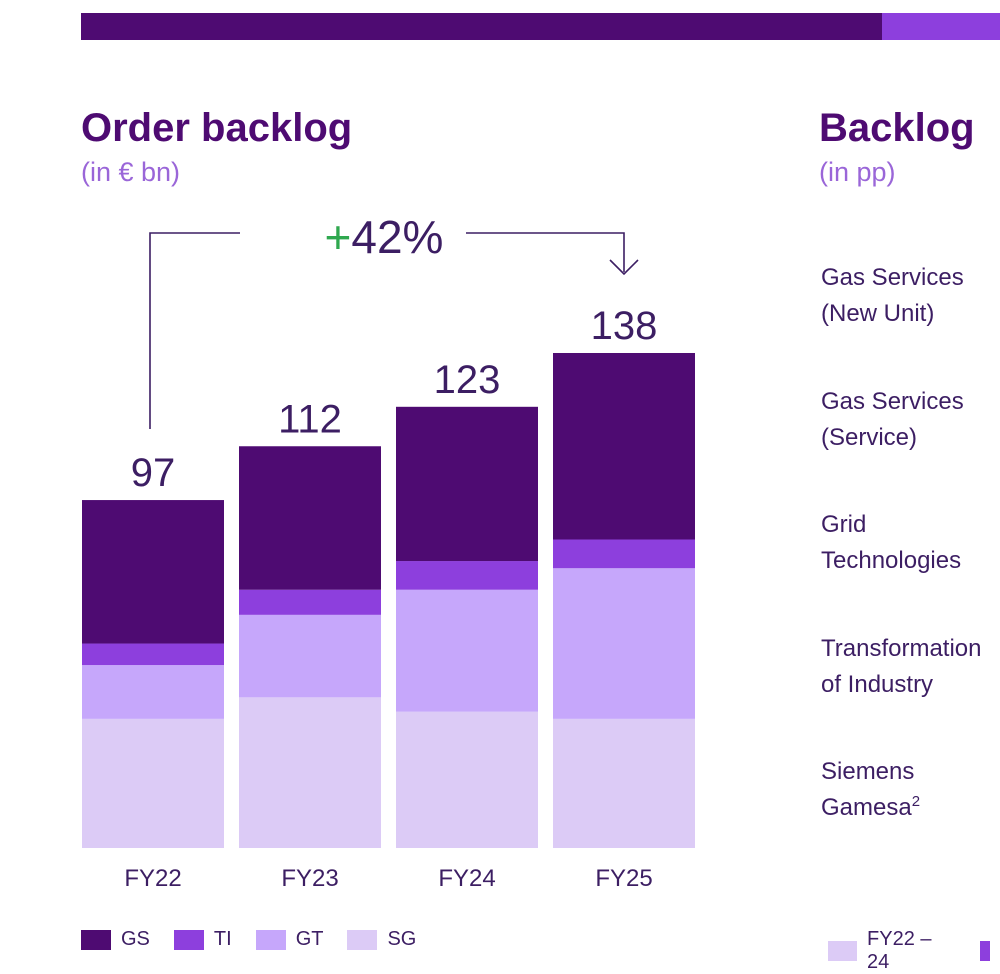 The height and width of the screenshot is (974, 1000). I want to click on bar-fy24-sg, so click(467, 779).